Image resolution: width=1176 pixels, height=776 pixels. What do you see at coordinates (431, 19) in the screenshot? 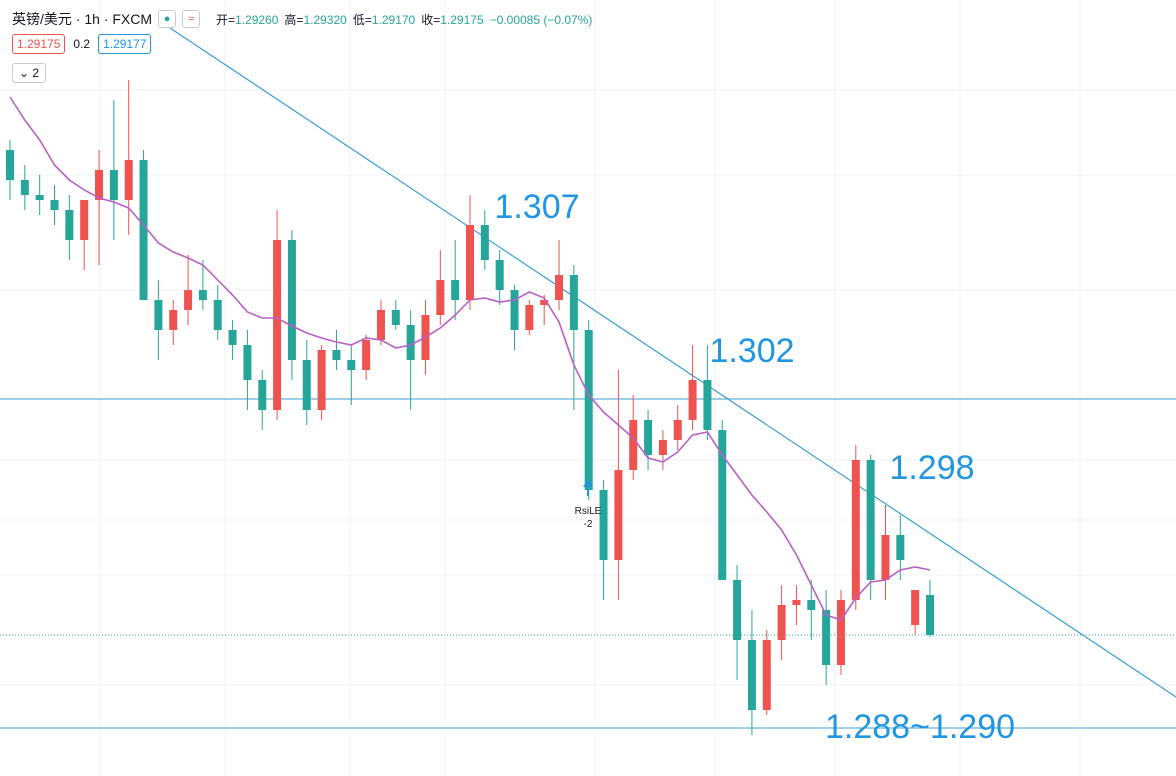
I see `ohlc-label: 收=` at bounding box center [431, 19].